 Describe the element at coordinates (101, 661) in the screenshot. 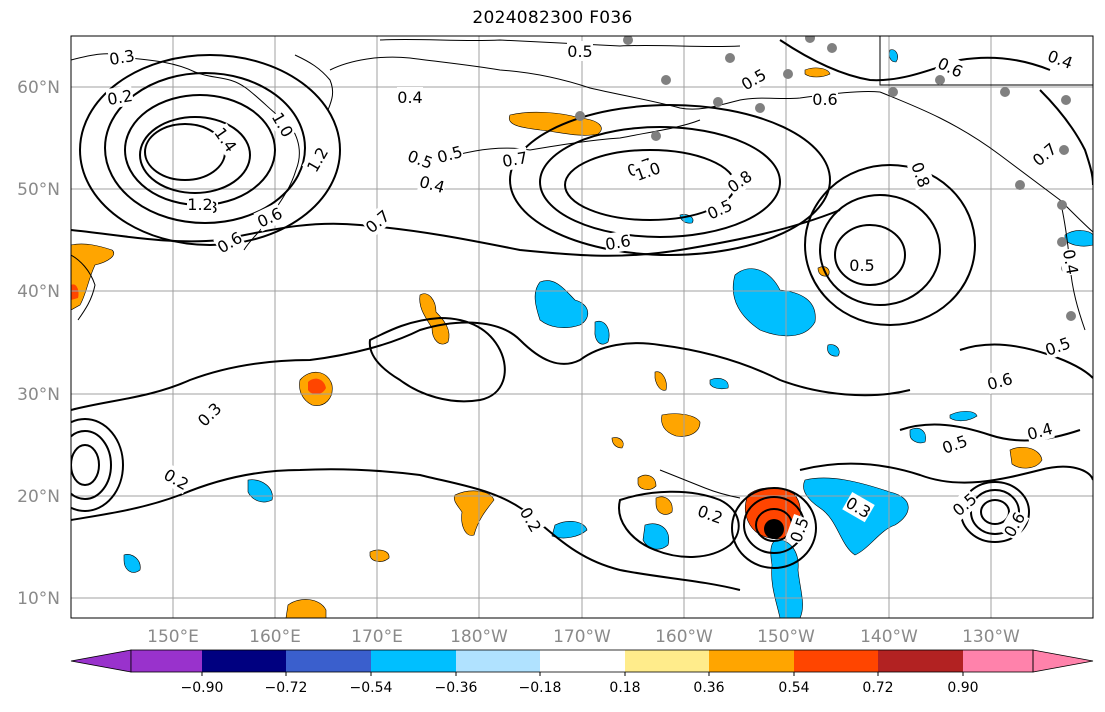

I see `colorbar-extend-low` at that location.